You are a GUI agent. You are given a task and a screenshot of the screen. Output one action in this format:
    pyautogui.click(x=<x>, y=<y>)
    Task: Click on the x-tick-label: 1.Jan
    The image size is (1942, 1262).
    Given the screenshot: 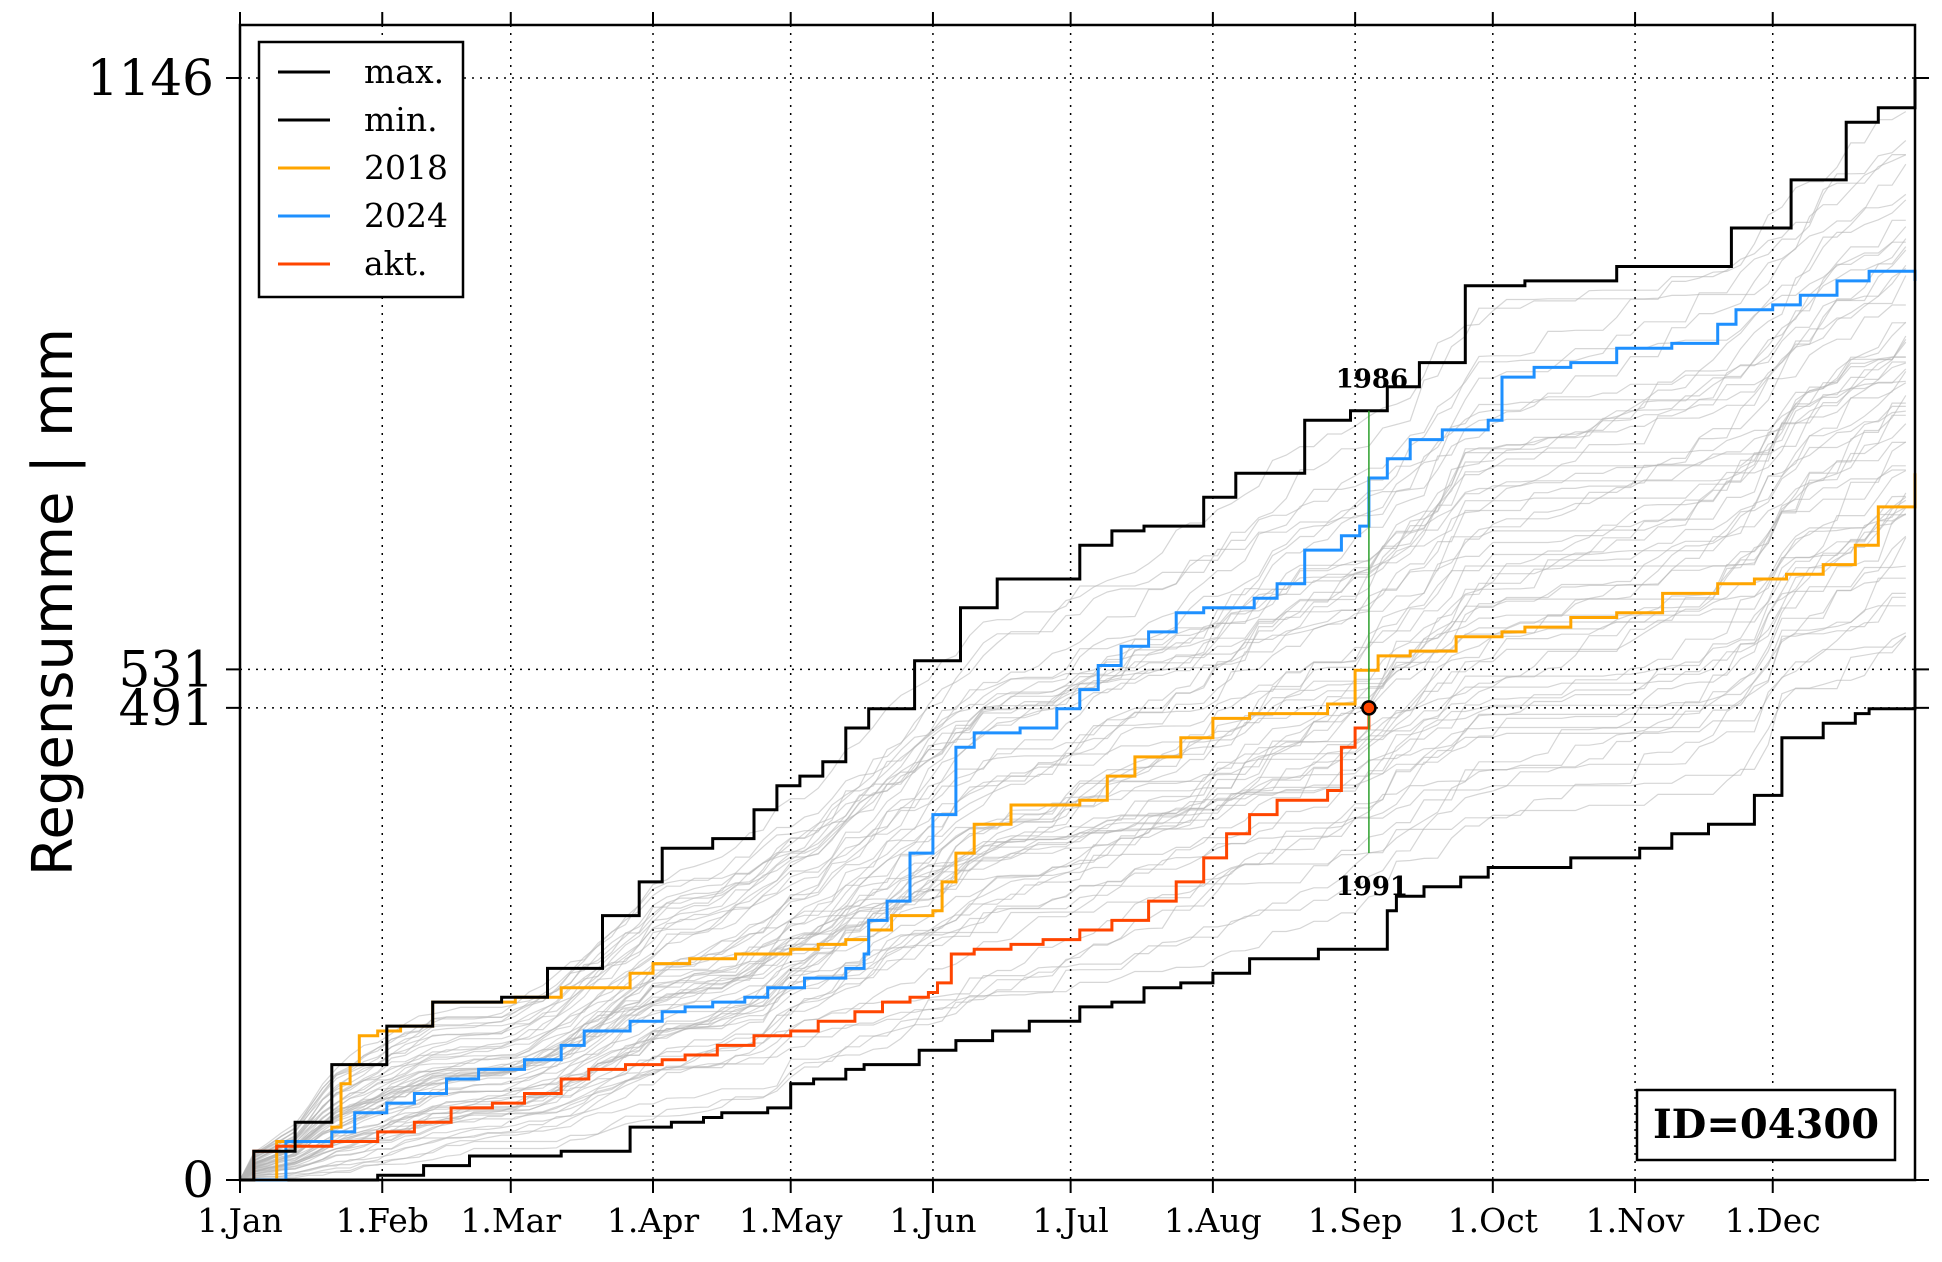 What is the action you would take?
    pyautogui.click(x=240, y=1220)
    